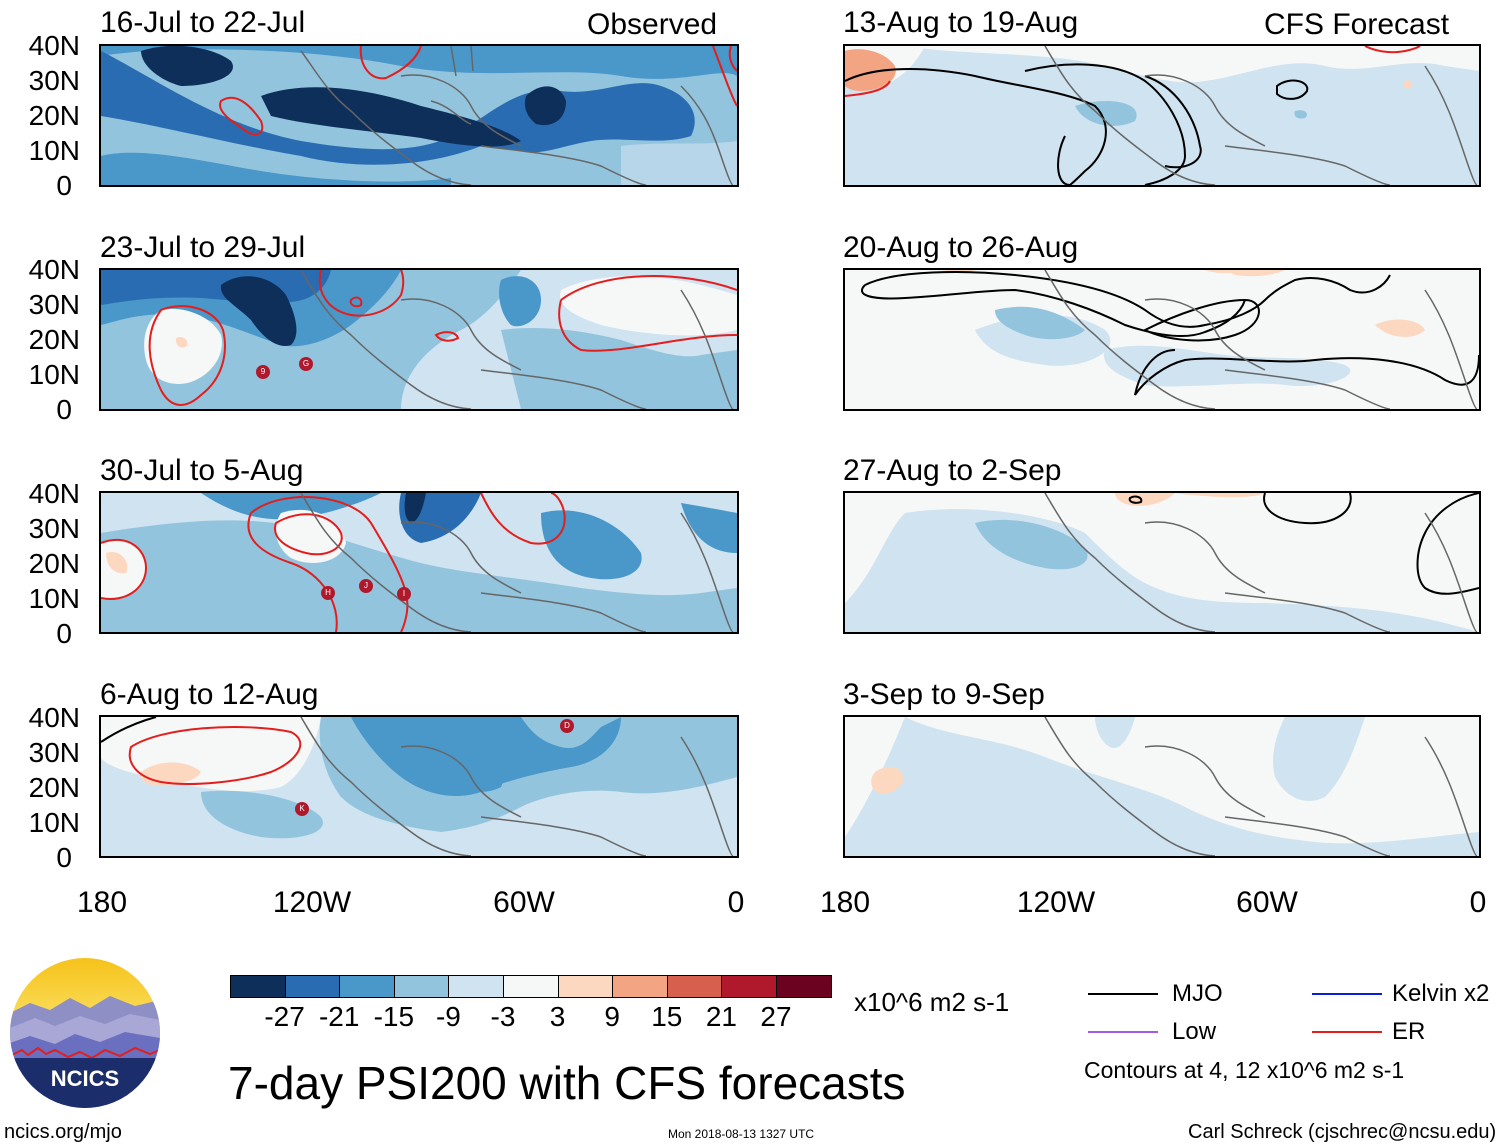 The image size is (1510, 1147). I want to click on colorbar-label: 9, so click(612, 1016).